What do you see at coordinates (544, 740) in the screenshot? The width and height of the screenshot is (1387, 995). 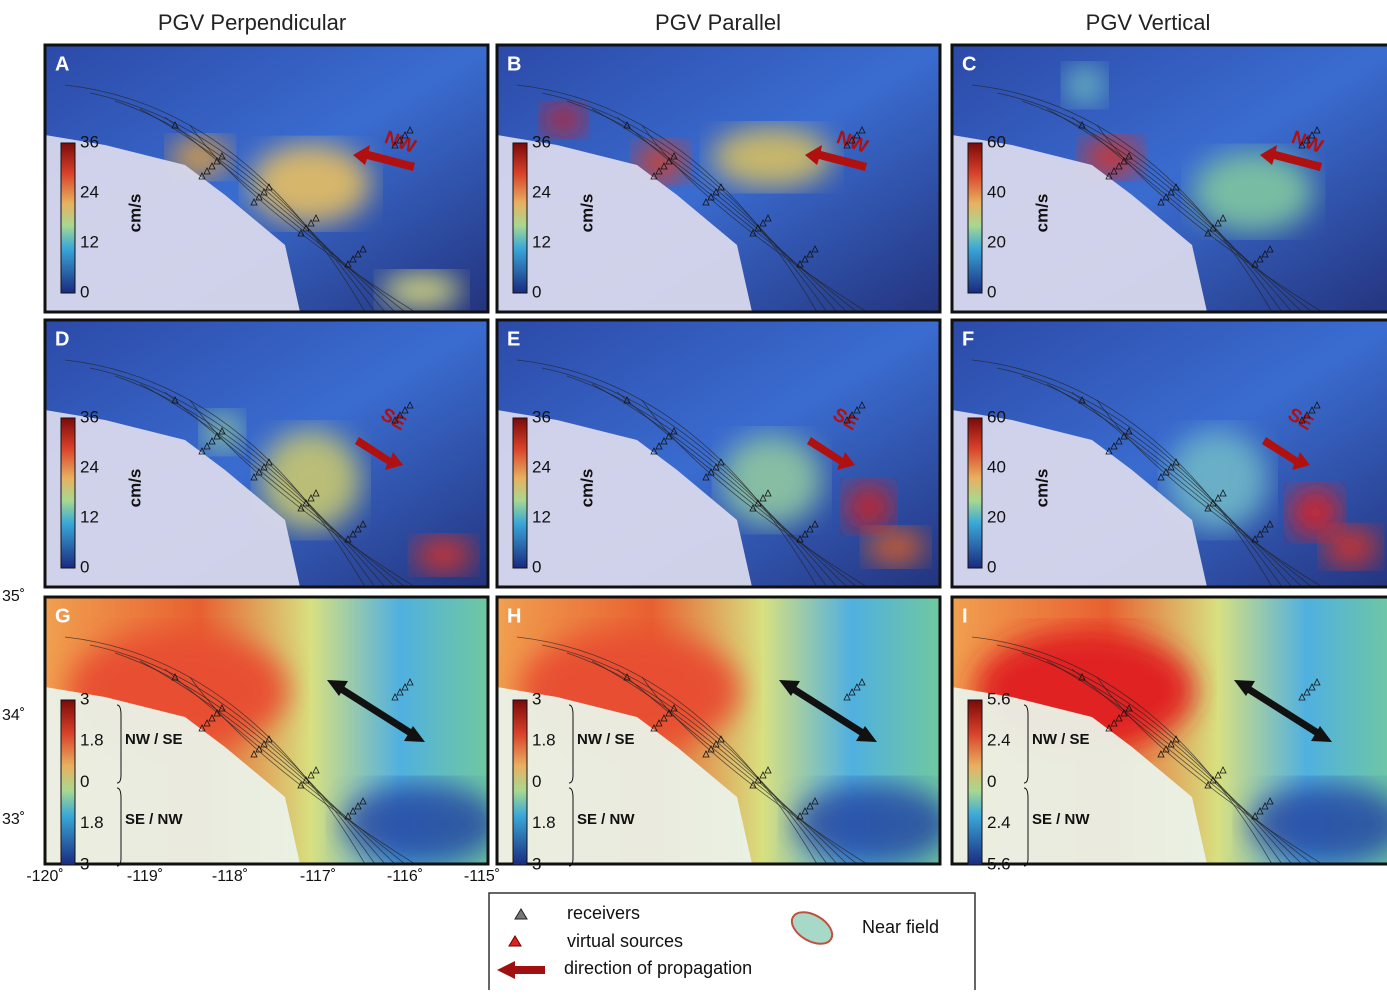 I see `colorbar-tick-label: 1.8` at bounding box center [544, 740].